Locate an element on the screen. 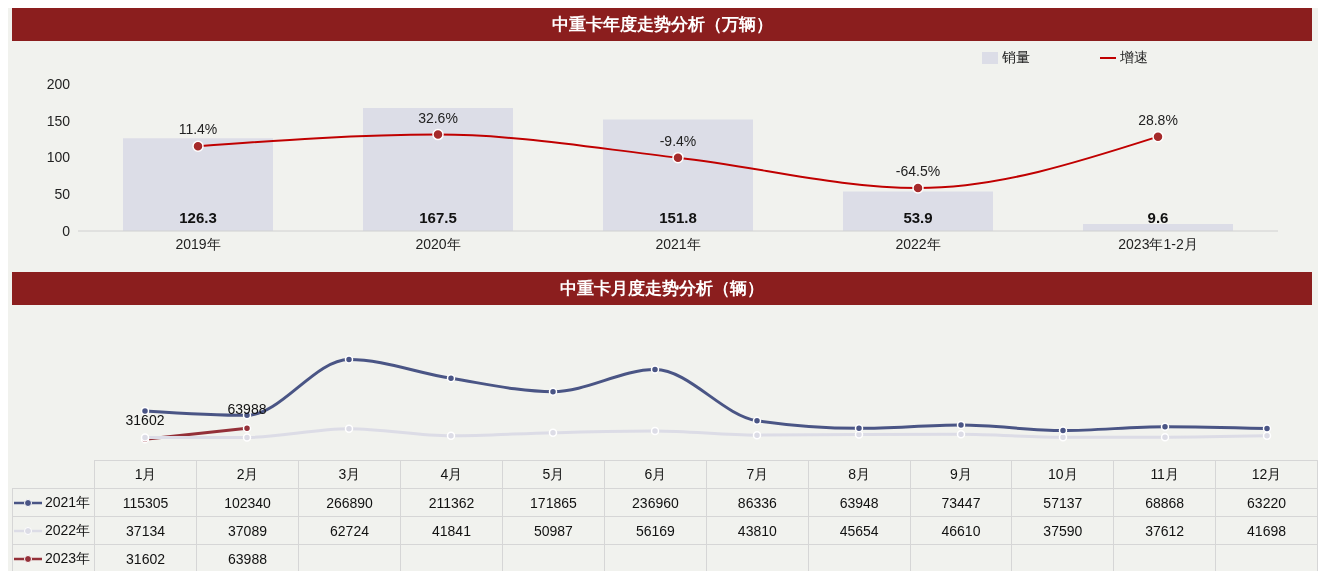 This screenshot has width=1327, height=571. y-tick-label: 0 is located at coordinates (66, 230).